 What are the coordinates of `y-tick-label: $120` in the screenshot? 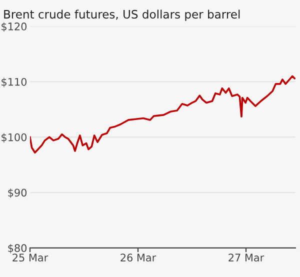 It's located at (14, 27).